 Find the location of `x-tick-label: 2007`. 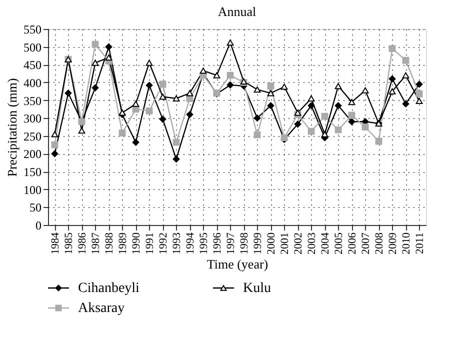

x-tick-label: 2007 is located at coordinates (366, 243).